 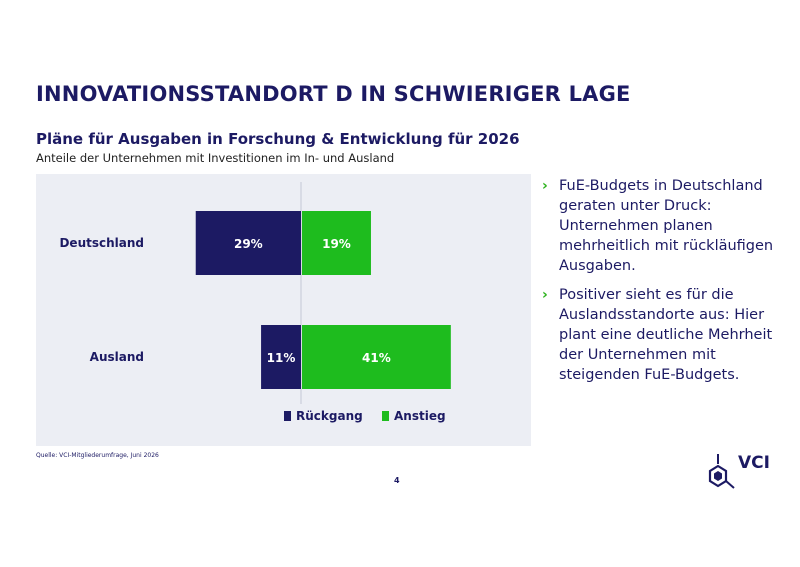 I want to click on data-label: 29%, so click(x=248, y=244).